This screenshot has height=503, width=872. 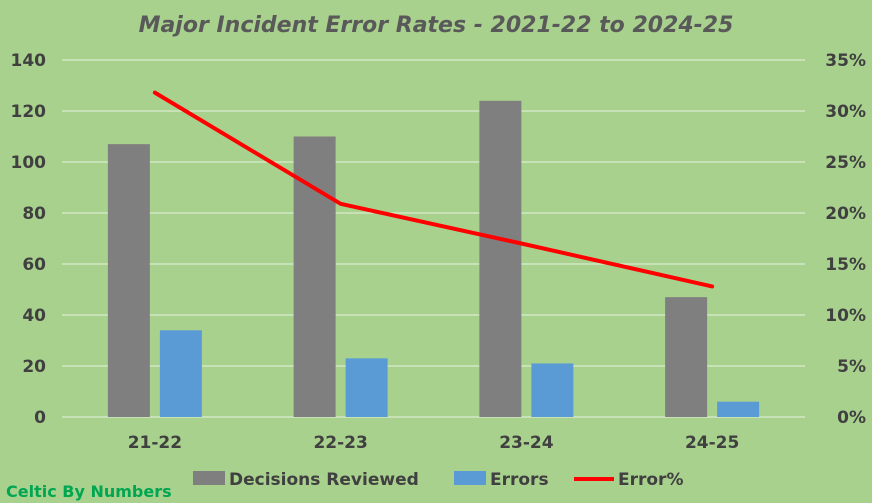 What do you see at coordinates (34, 265) in the screenshot?
I see `left-tick-label: 60` at bounding box center [34, 265].